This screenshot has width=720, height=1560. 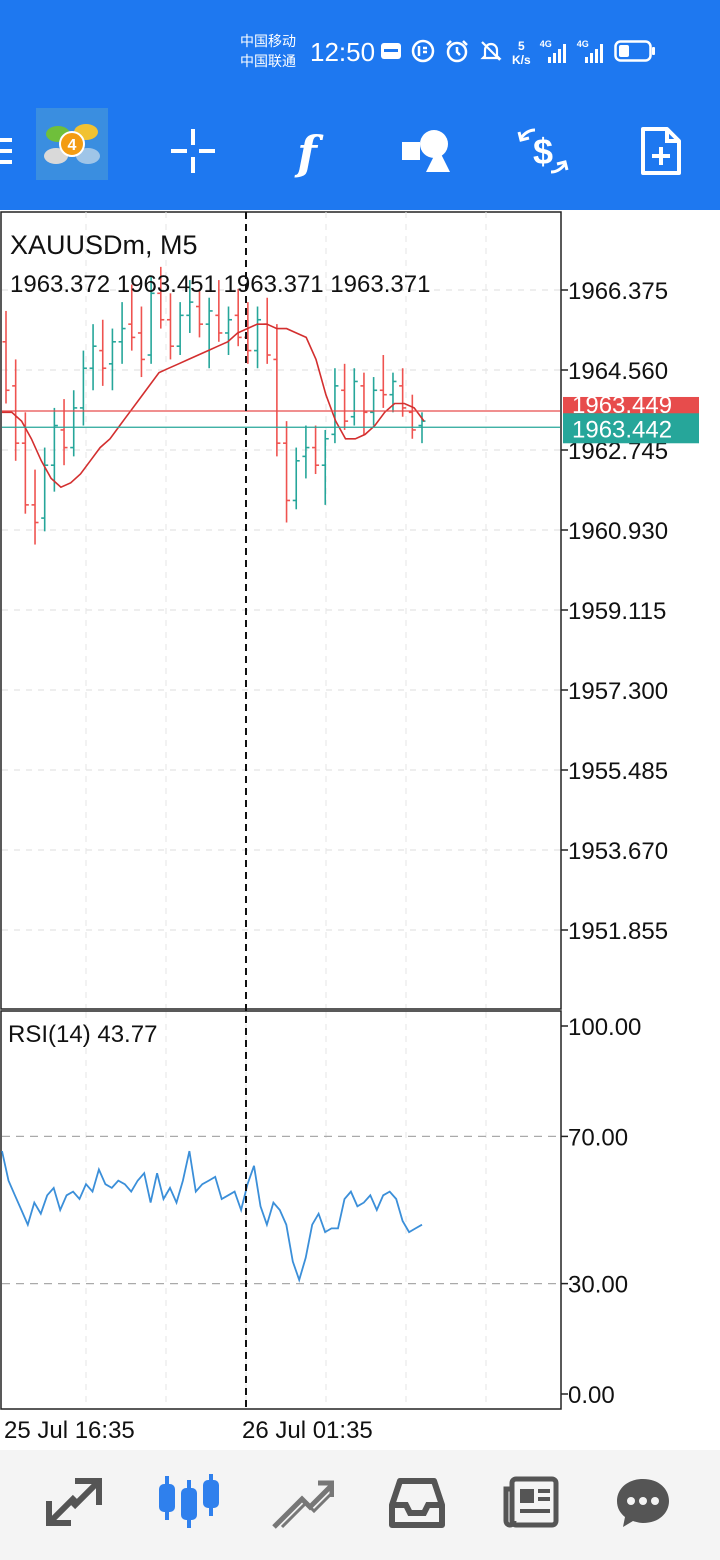 What do you see at coordinates (69, 1430) in the screenshot?
I see `time-label-1: 25 Jul 16:35` at bounding box center [69, 1430].